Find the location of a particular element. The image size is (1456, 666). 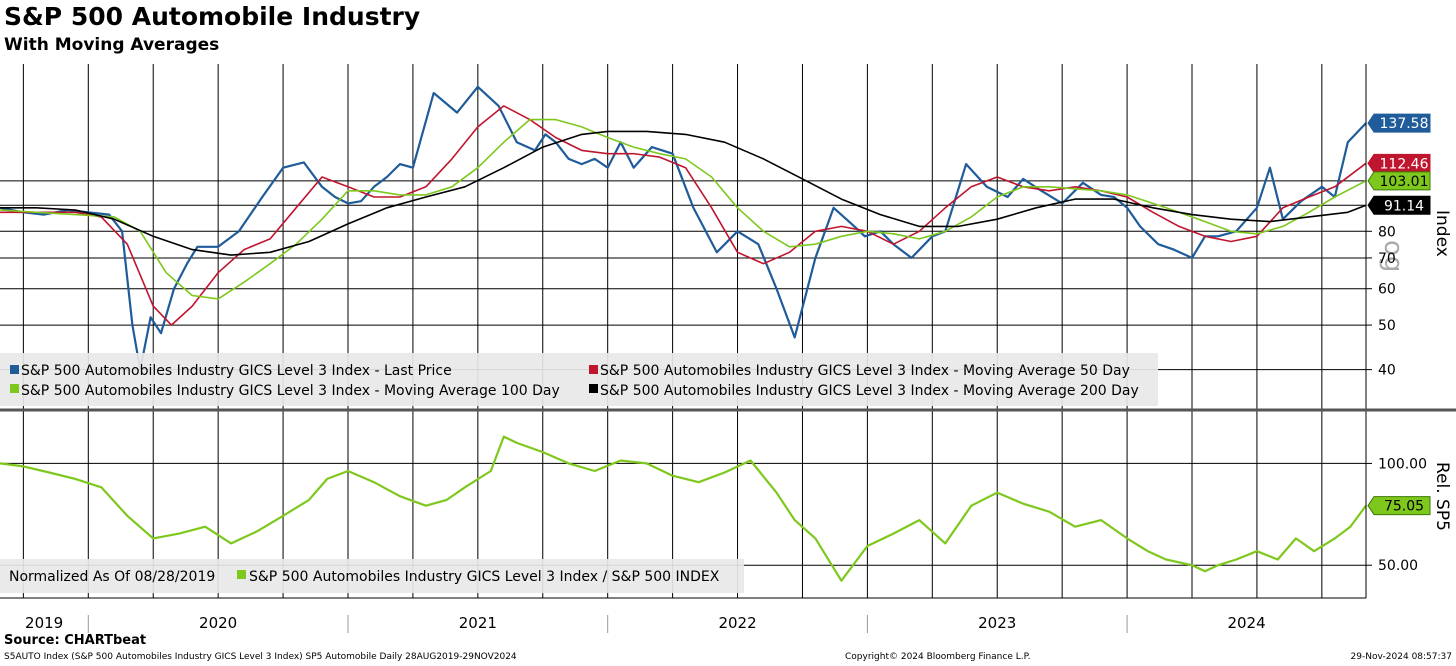

legend-swatch-ma100 is located at coordinates (14, 388).